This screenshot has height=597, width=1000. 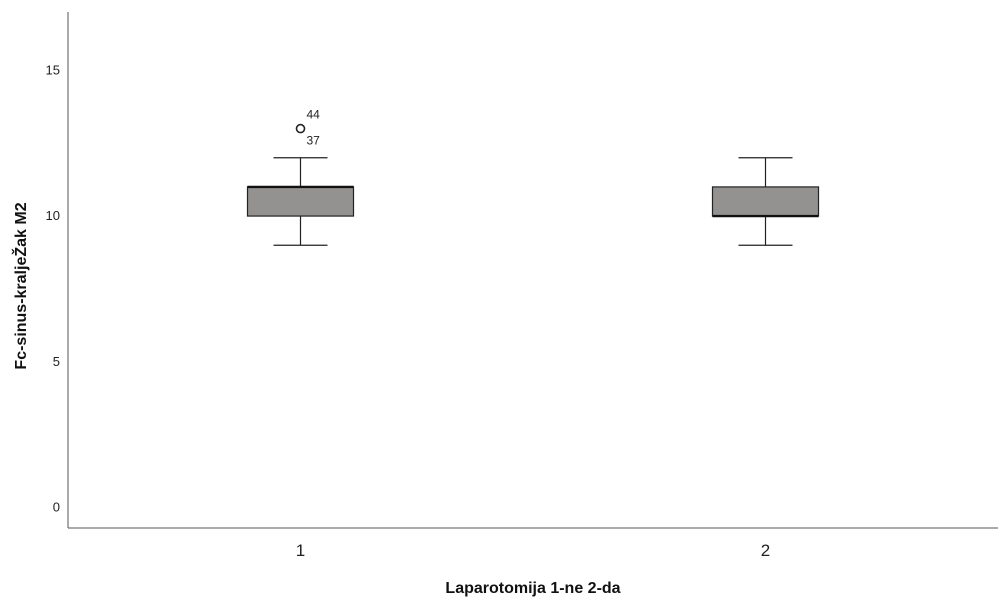 I want to click on box-group: 44 37, so click(x=300, y=177).